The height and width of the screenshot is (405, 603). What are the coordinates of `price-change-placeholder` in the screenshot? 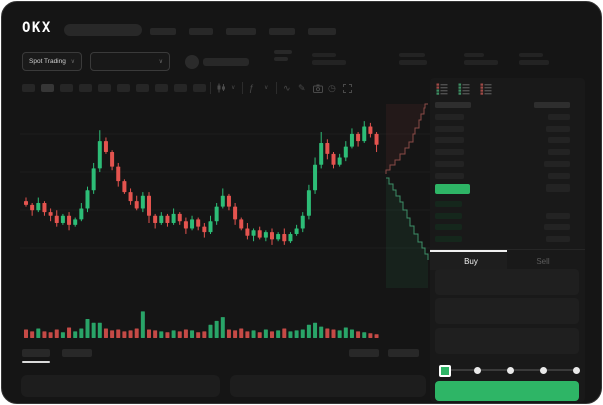 It's located at (281, 59).